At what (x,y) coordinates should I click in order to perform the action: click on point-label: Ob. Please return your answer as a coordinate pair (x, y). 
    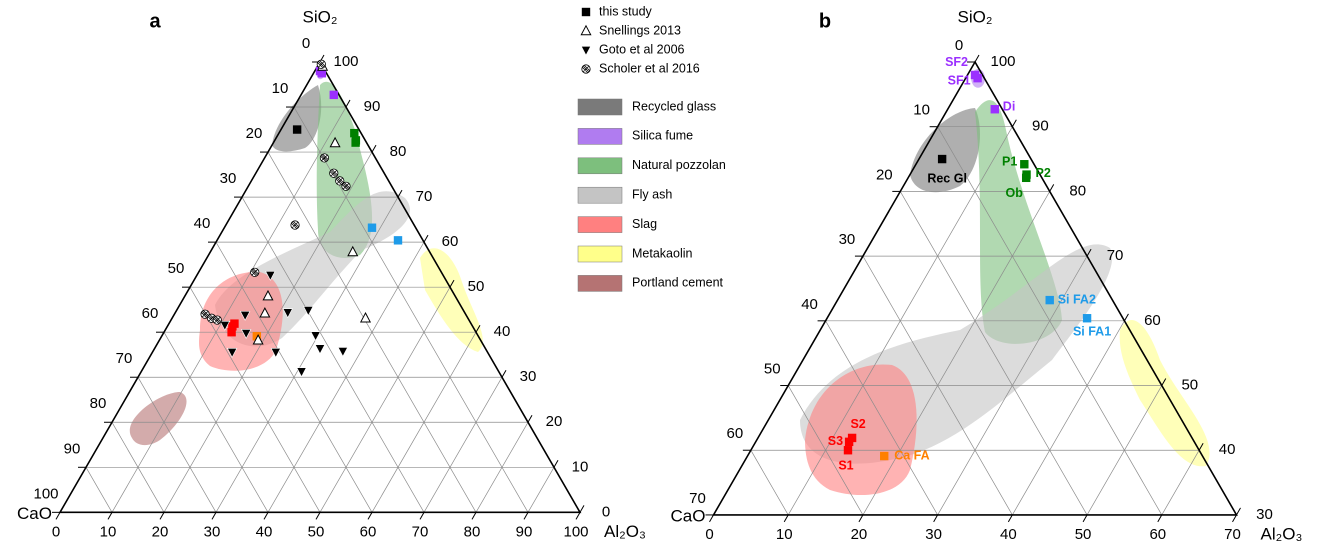
    Looking at the image, I should click on (1014, 193).